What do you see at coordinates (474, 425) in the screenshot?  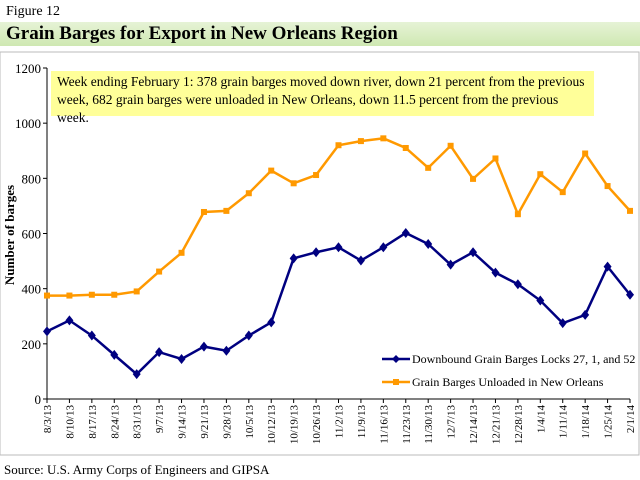 I see `x-tick-label: 12/14/13` at bounding box center [474, 425].